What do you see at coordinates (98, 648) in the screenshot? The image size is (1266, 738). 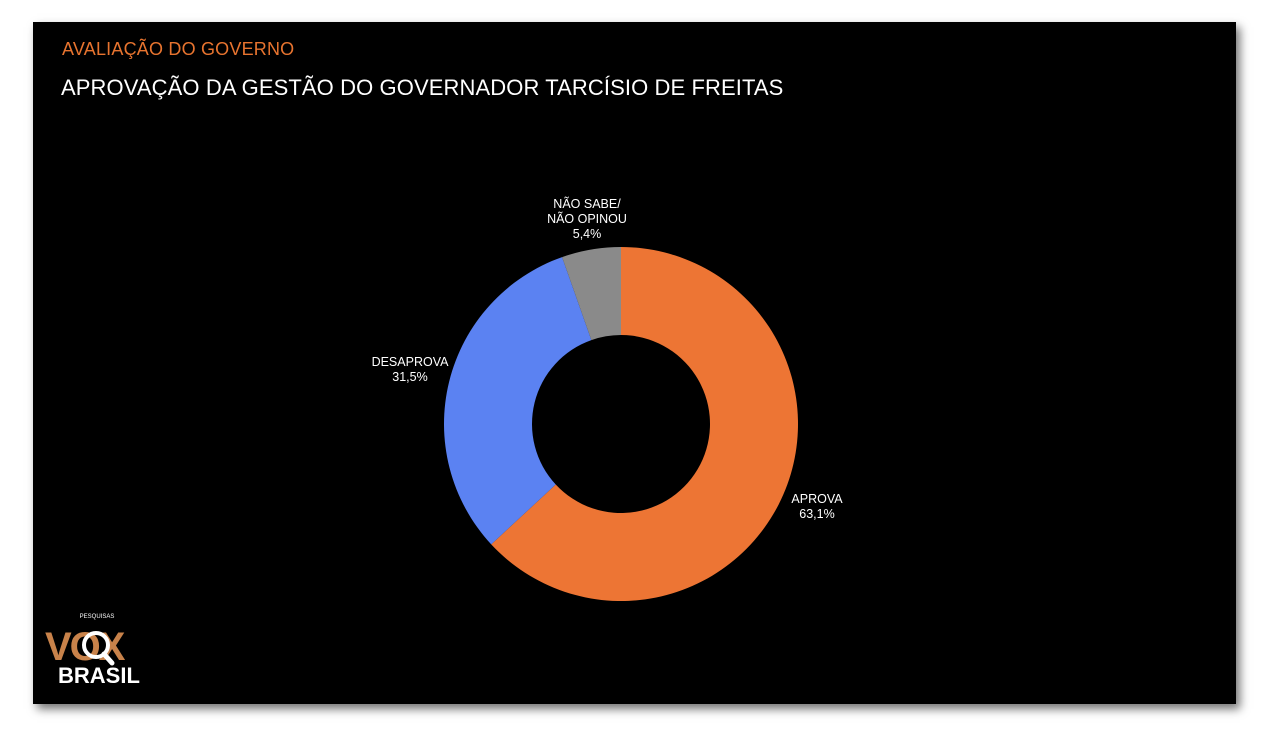 I see `magnifier-icon` at bounding box center [98, 648].